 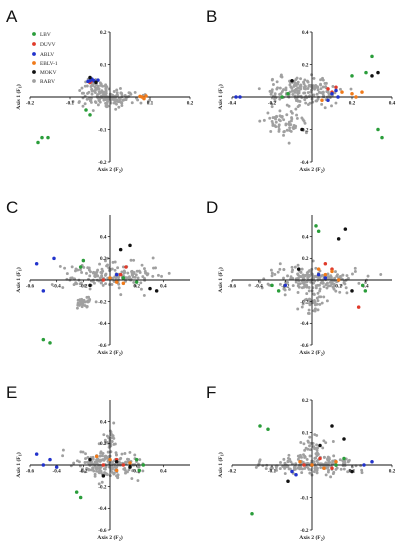 I want to click on y-tick-label: 0.2, so click(x=103, y=33).